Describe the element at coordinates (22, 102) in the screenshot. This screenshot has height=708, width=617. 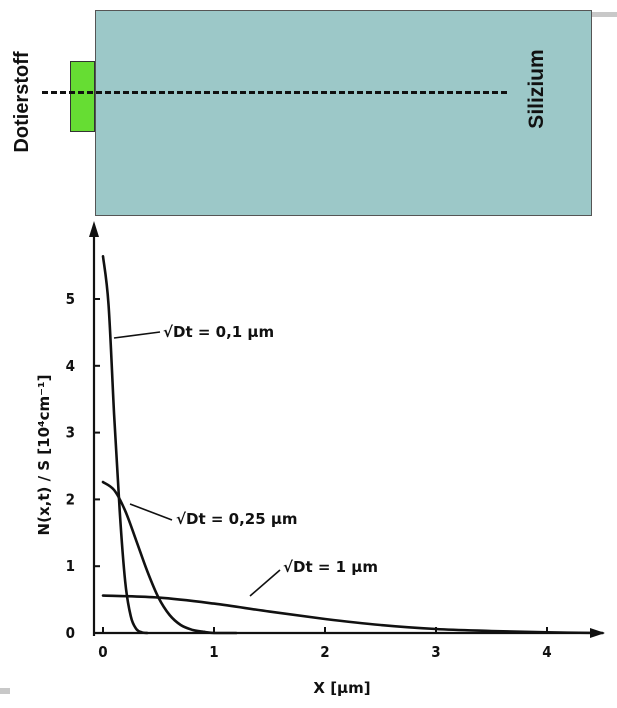
I see `dopant-label: Dotierstoff` at that location.